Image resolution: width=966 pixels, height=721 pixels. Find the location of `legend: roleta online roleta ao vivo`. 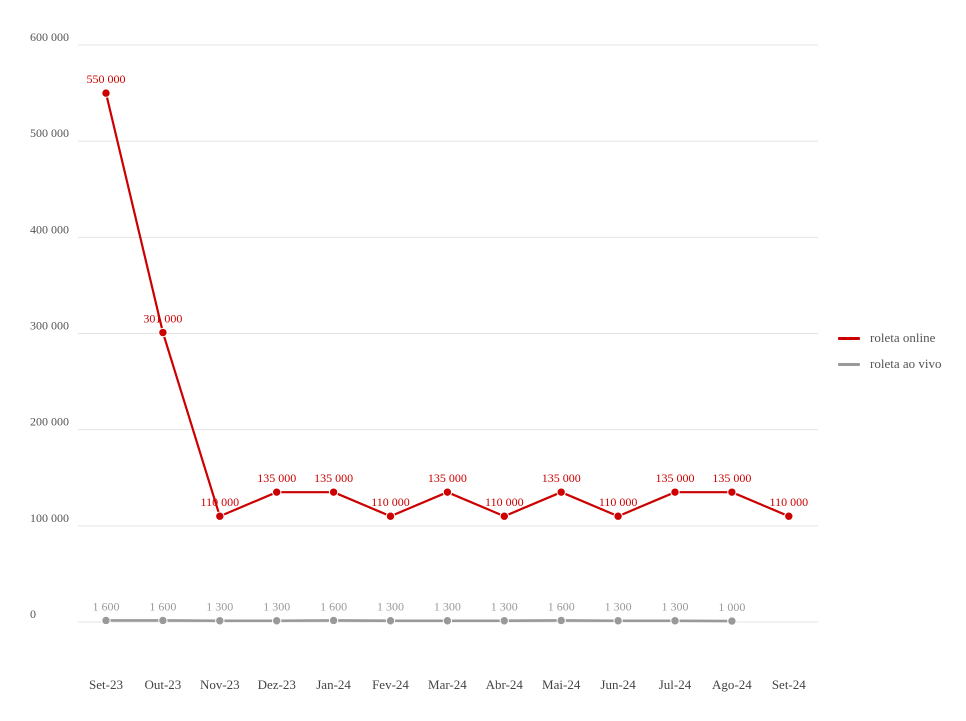

legend: roleta online roleta ao vivo is located at coordinates (893, 356).